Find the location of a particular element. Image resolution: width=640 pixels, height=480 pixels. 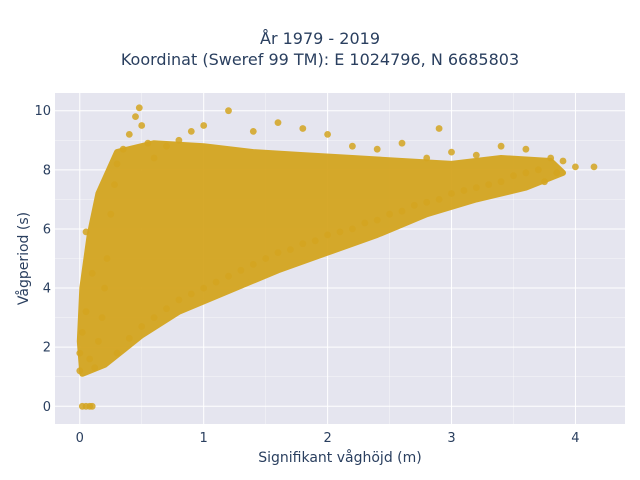

x-axis-label: Signifikant våghöjd (m) is located at coordinates (339, 457).